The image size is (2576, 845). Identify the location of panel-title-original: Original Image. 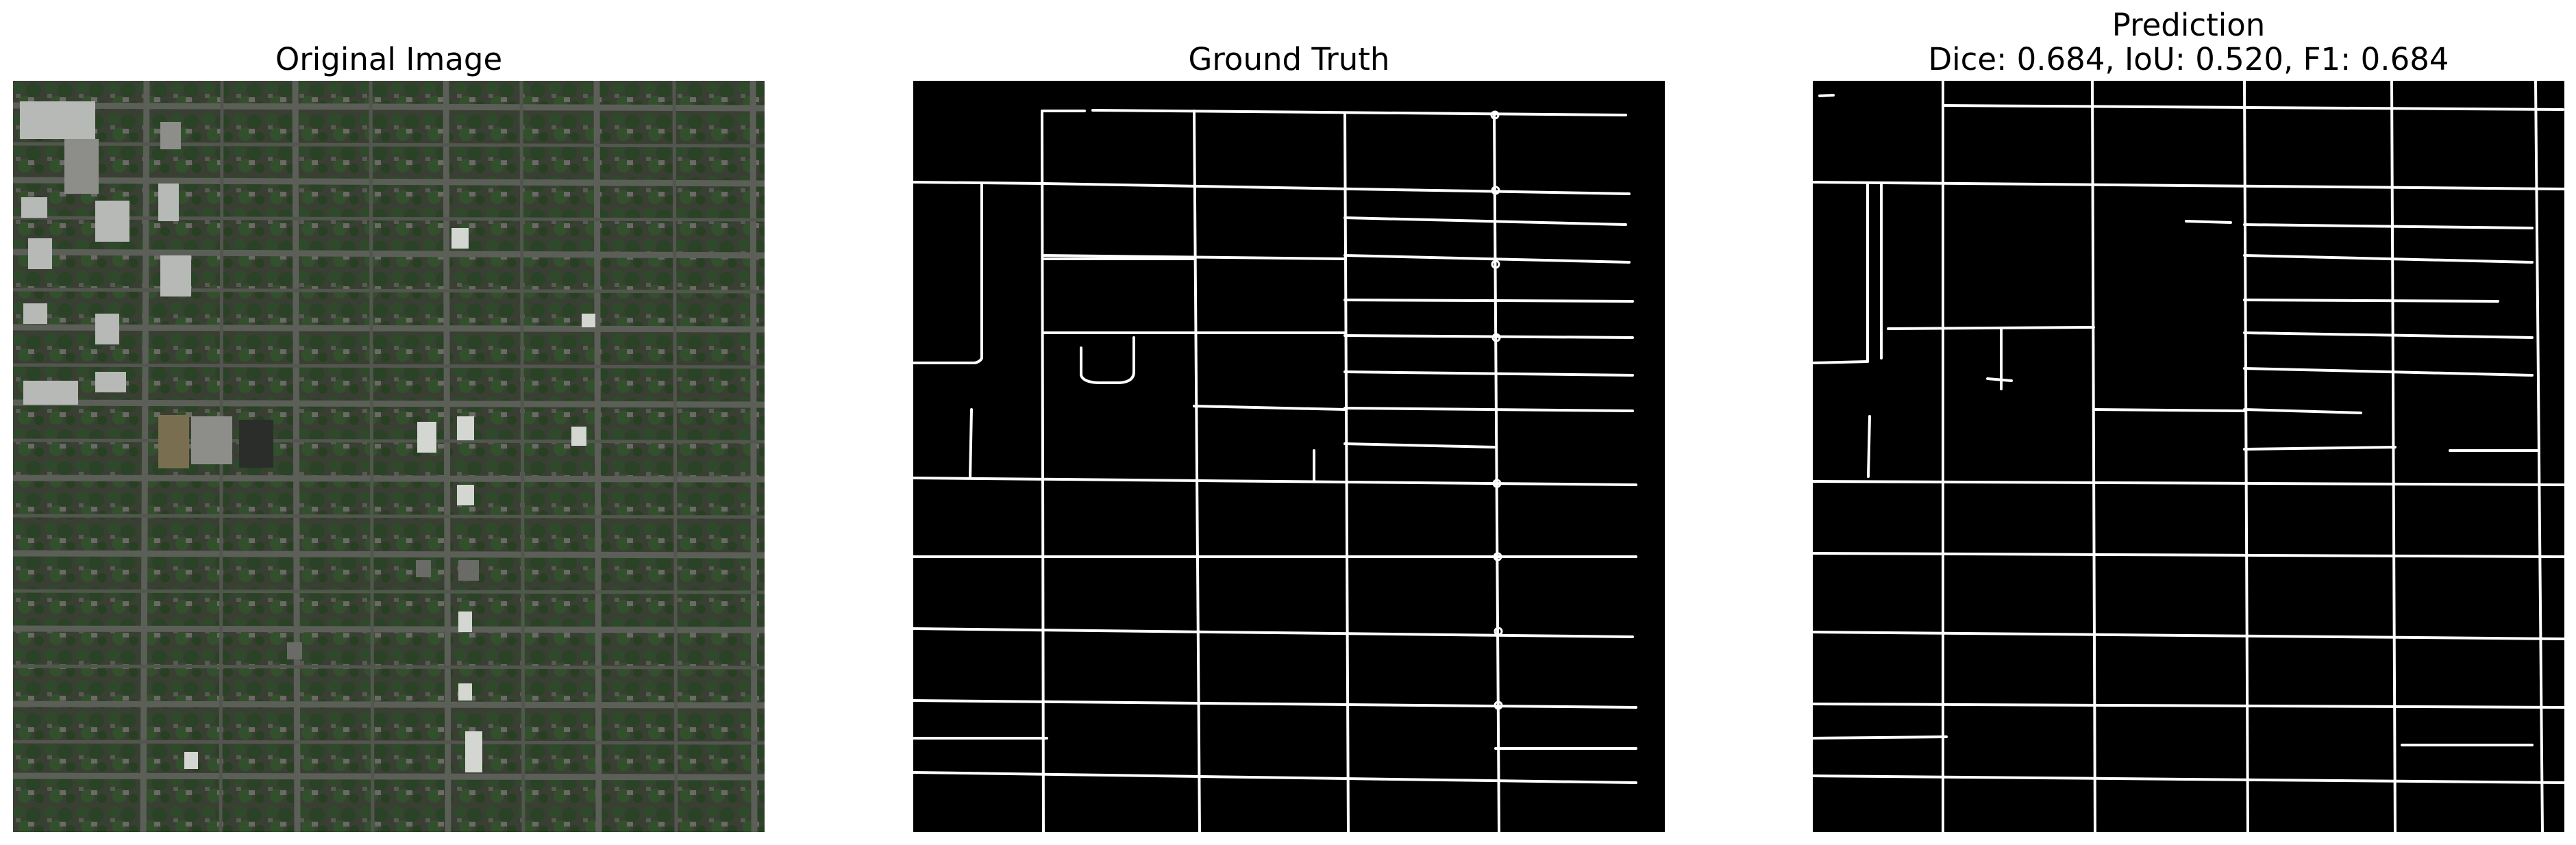
(389, 59).